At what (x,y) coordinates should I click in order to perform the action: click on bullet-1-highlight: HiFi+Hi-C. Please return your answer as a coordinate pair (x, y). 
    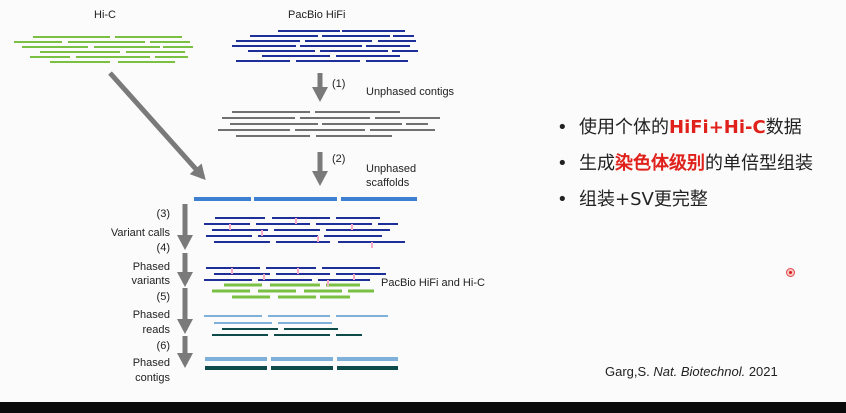
    Looking at the image, I should click on (717, 127).